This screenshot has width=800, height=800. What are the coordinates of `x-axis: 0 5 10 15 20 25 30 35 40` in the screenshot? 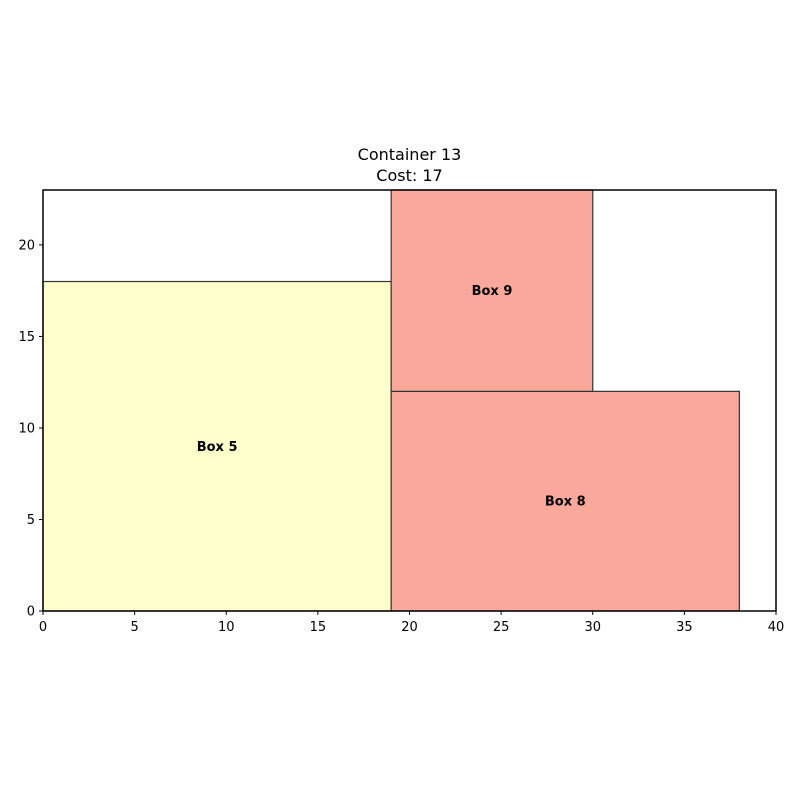 It's located at (411, 623).